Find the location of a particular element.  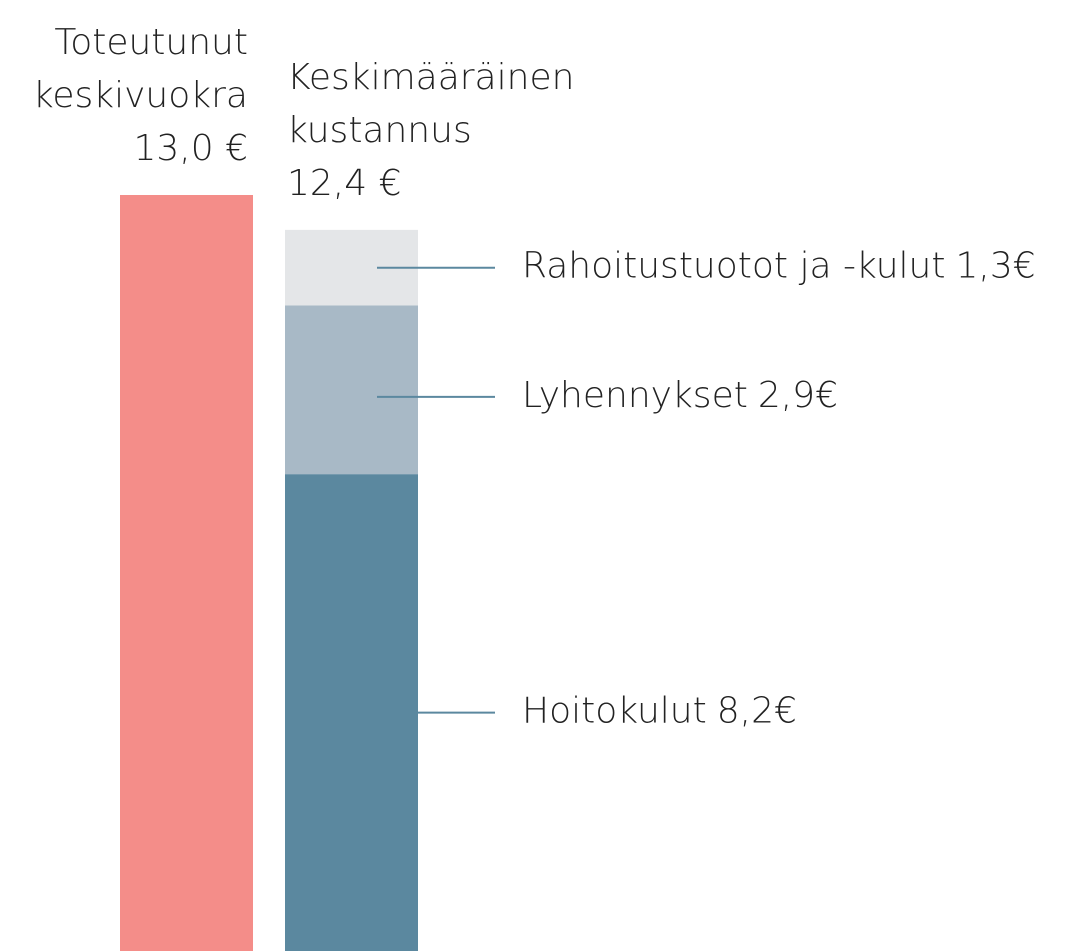

segment-label: Rahoitustuotot ja -kulut 1,3€ is located at coordinates (779, 266).